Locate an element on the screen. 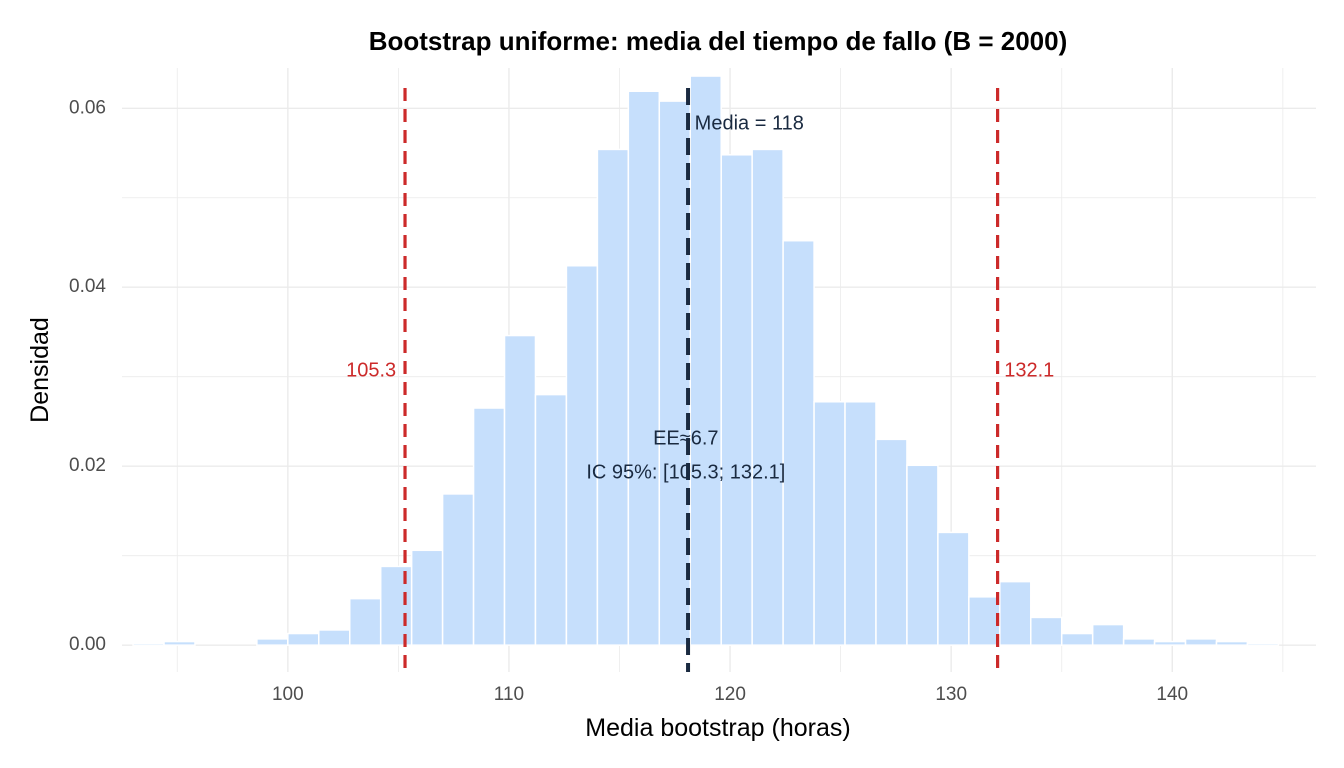 This screenshot has height=768, width=1344. ci-label: IC 95%: [105.3; 132.1] is located at coordinates (685, 473).